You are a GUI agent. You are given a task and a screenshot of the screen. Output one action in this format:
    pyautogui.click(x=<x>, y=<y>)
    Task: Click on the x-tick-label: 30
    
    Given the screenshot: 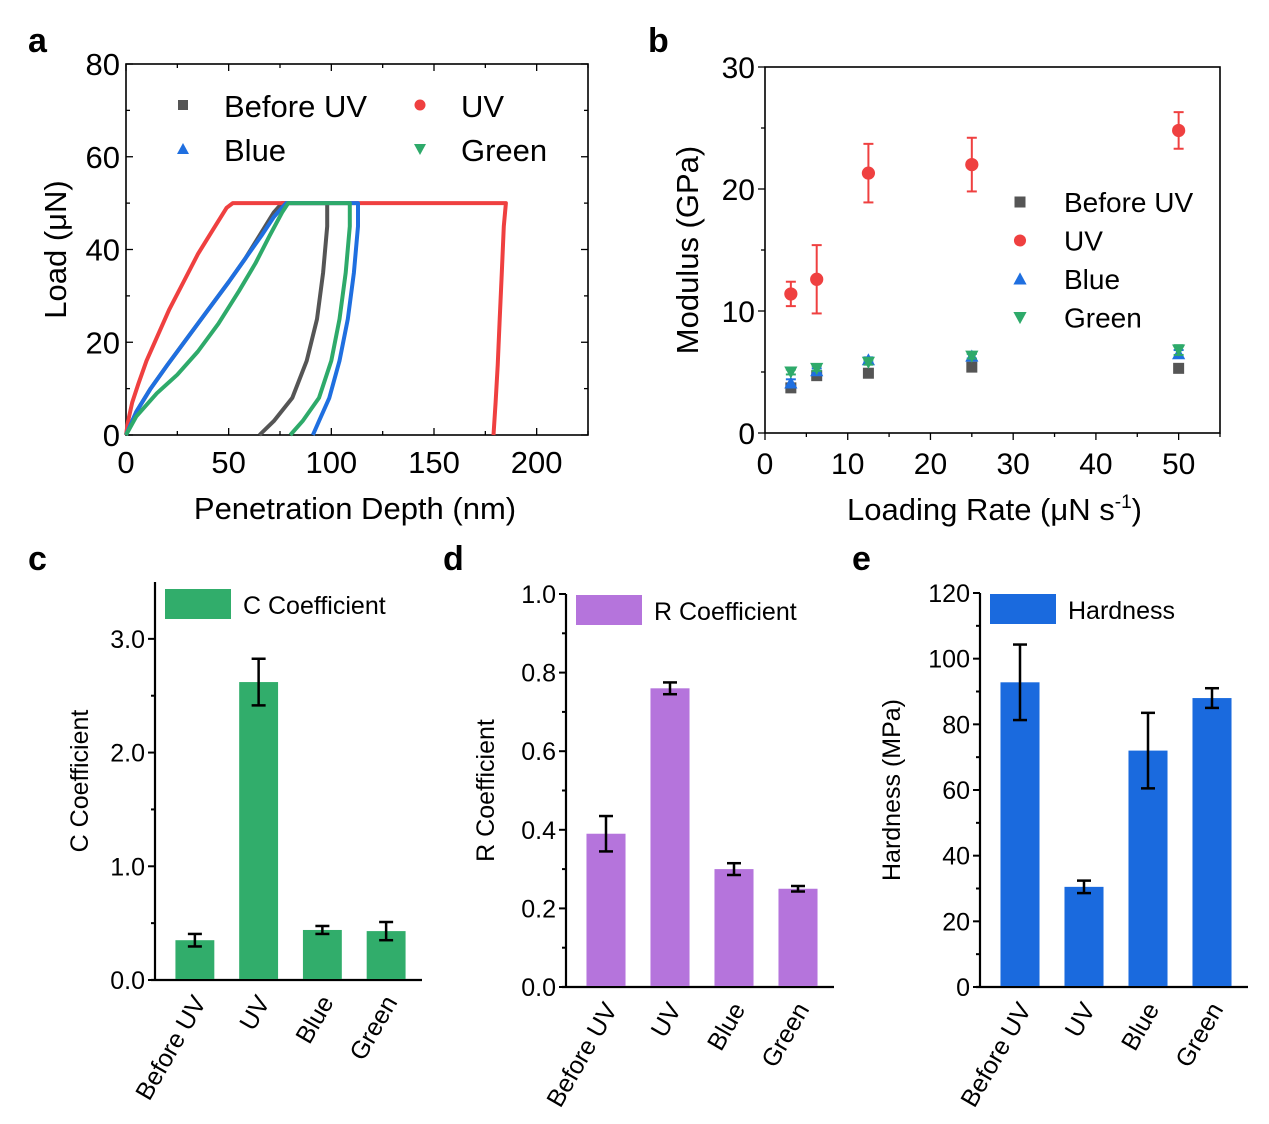 What is the action you would take?
    pyautogui.click(x=1012, y=464)
    